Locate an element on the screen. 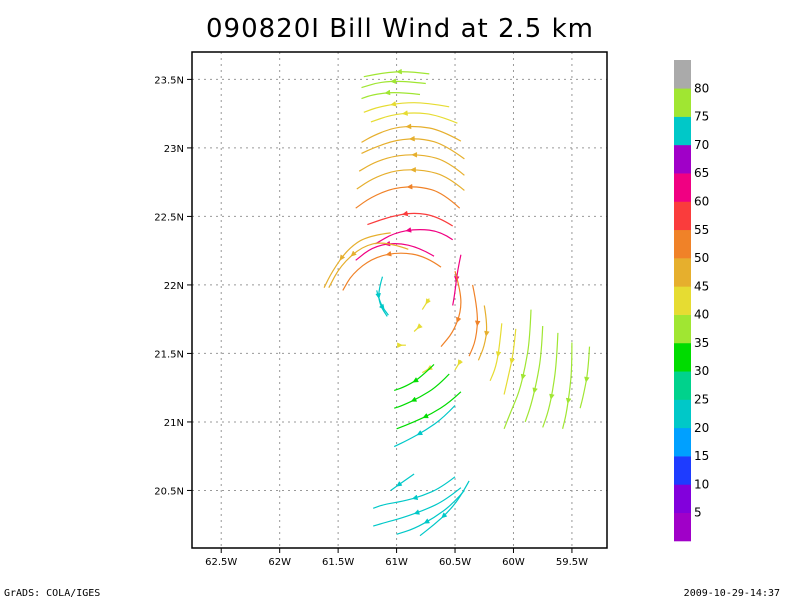  x-tick-label: 62.5W is located at coordinates (221, 562).